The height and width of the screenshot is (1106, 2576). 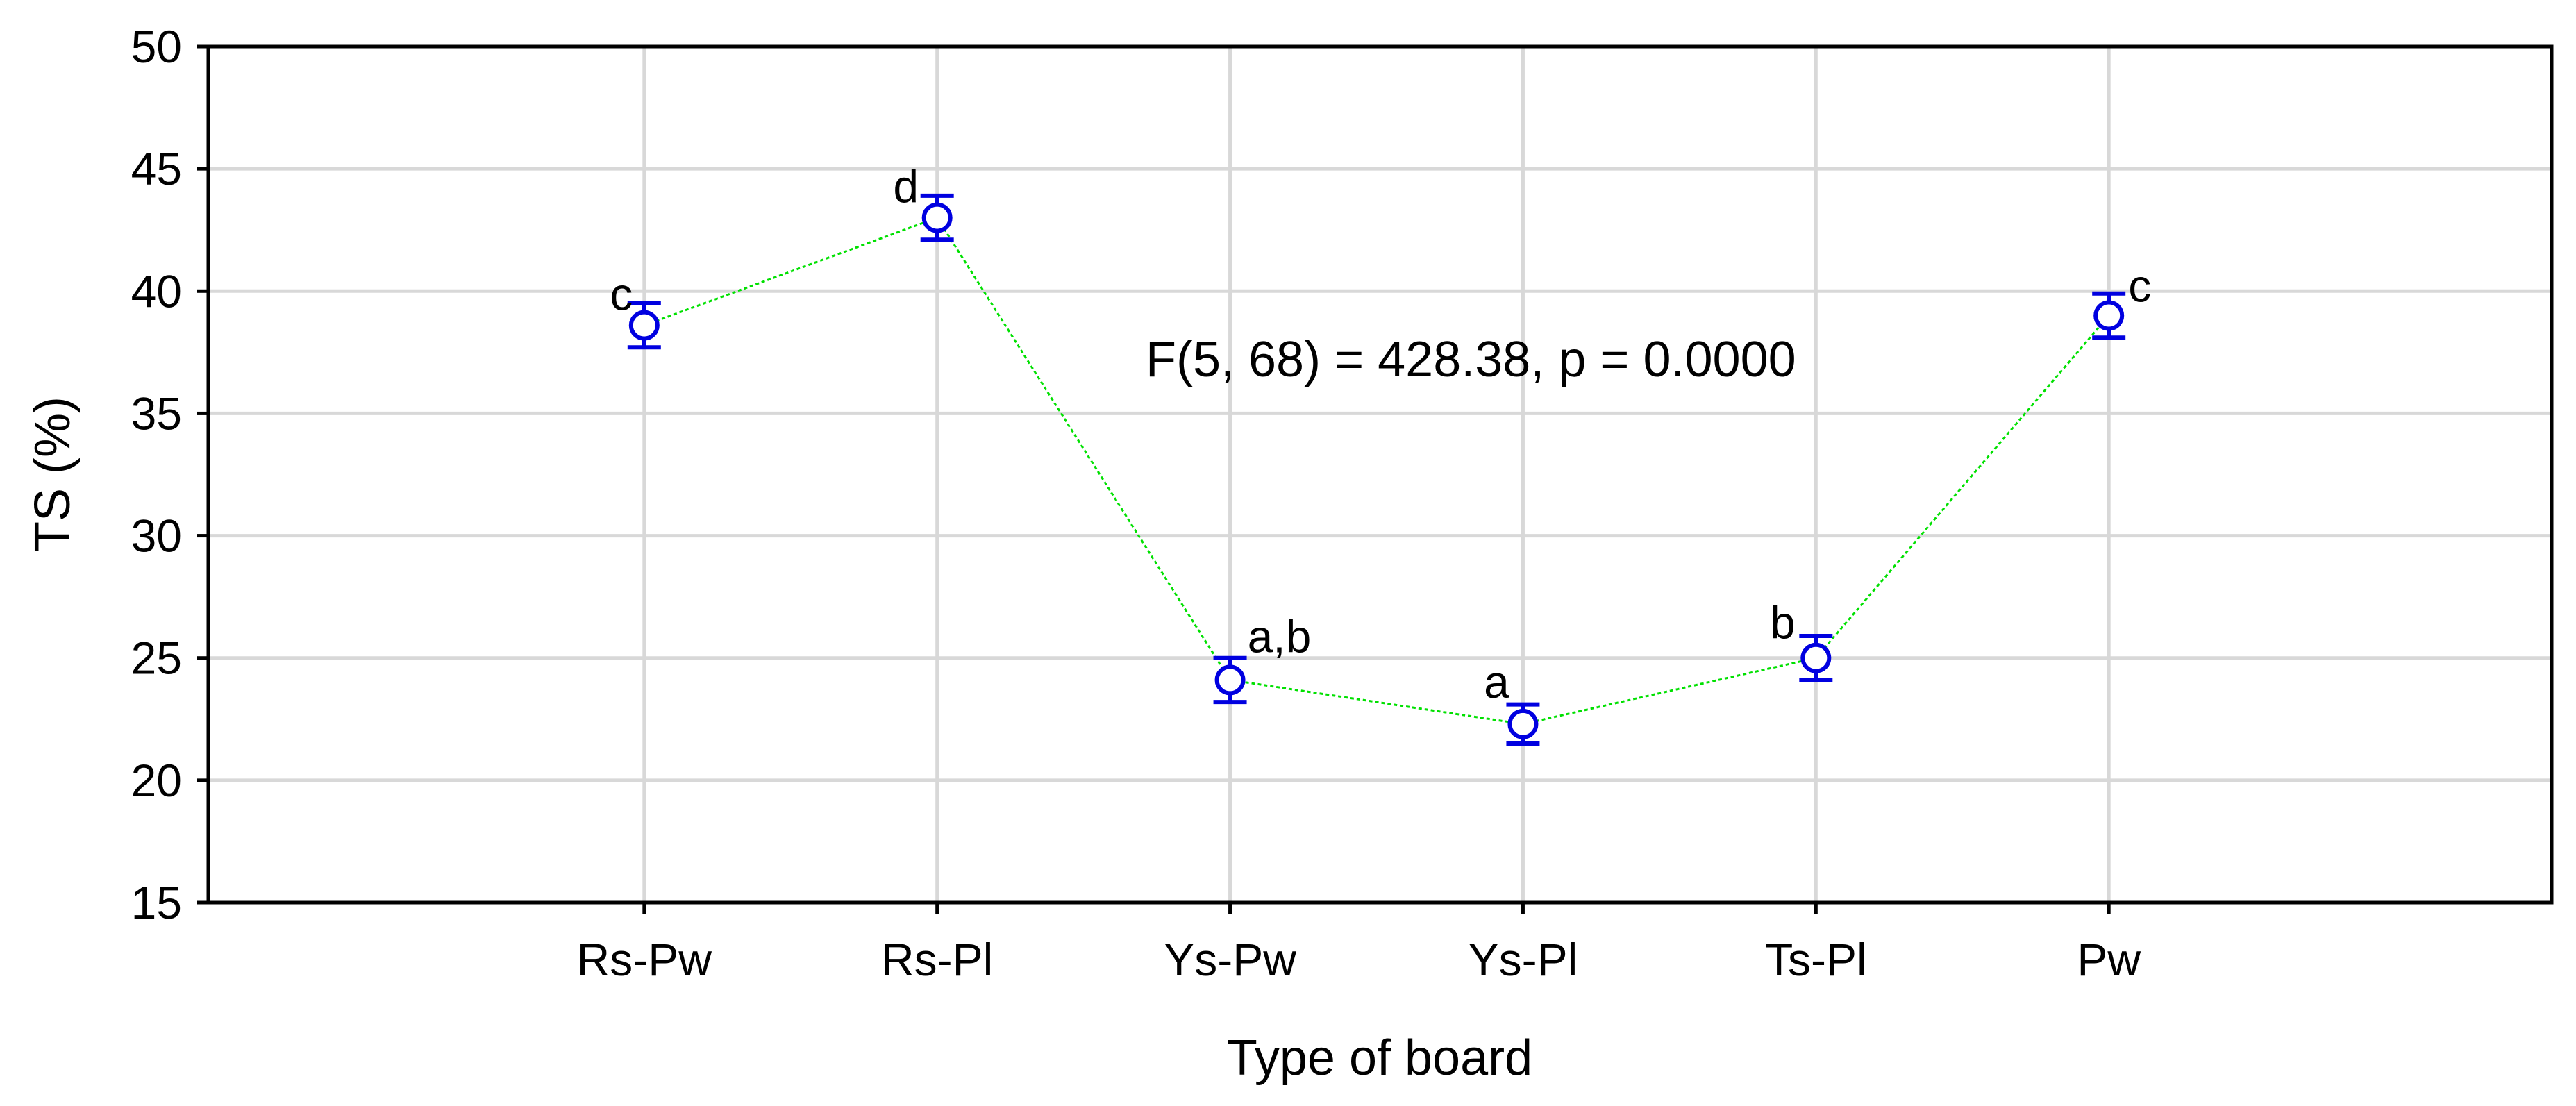 What do you see at coordinates (1783, 622) in the screenshot?
I see `group-label: b` at bounding box center [1783, 622].